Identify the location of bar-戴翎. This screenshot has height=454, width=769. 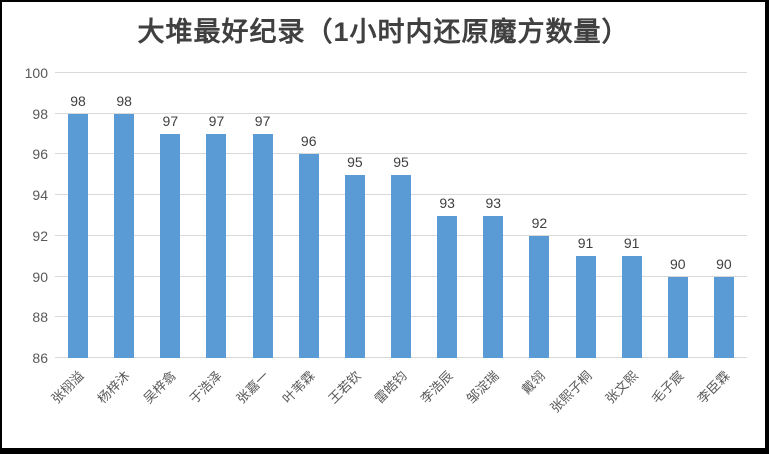
(539, 296).